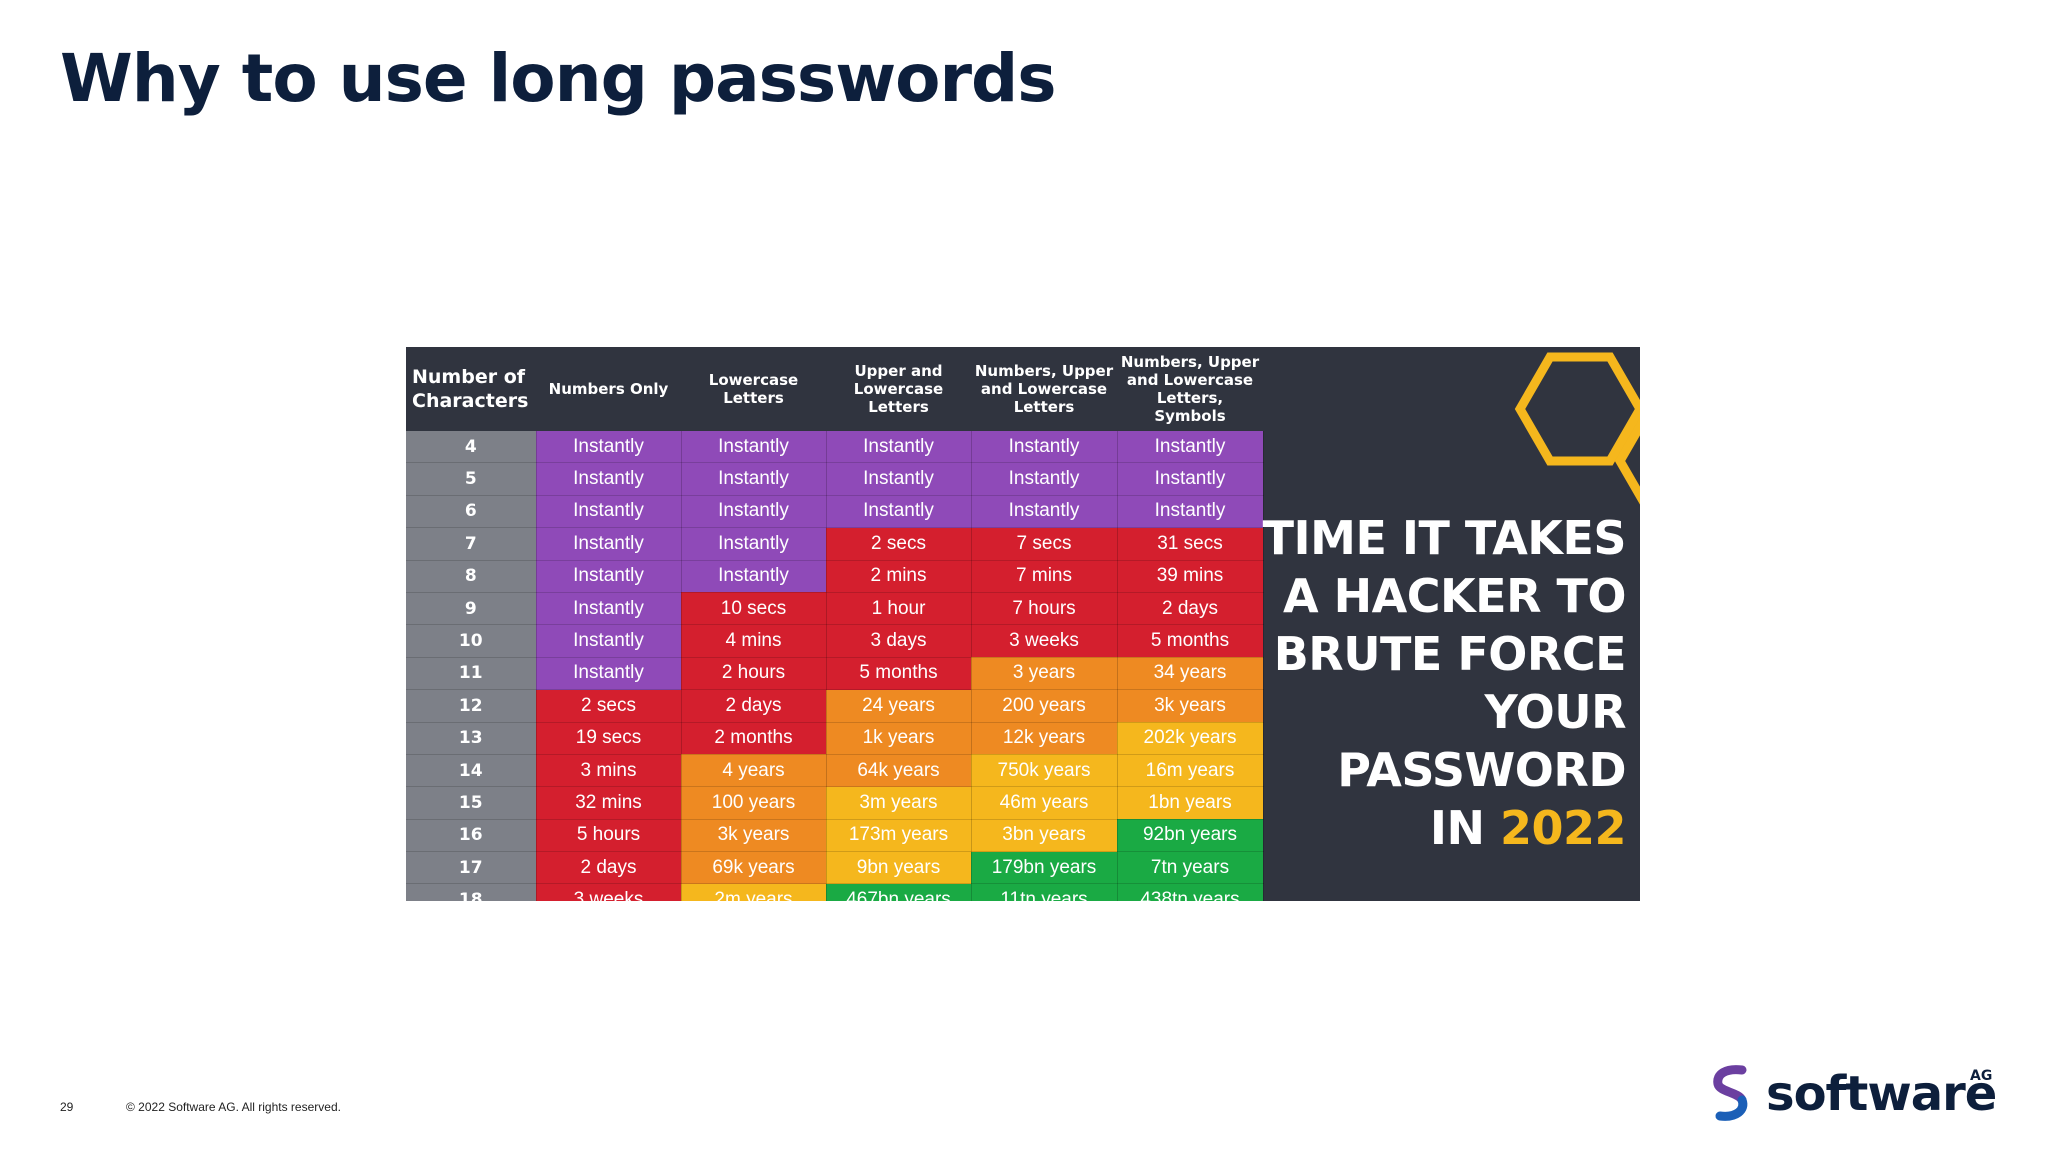  I want to click on crack-time-cell: 3 years, so click(1044, 674).